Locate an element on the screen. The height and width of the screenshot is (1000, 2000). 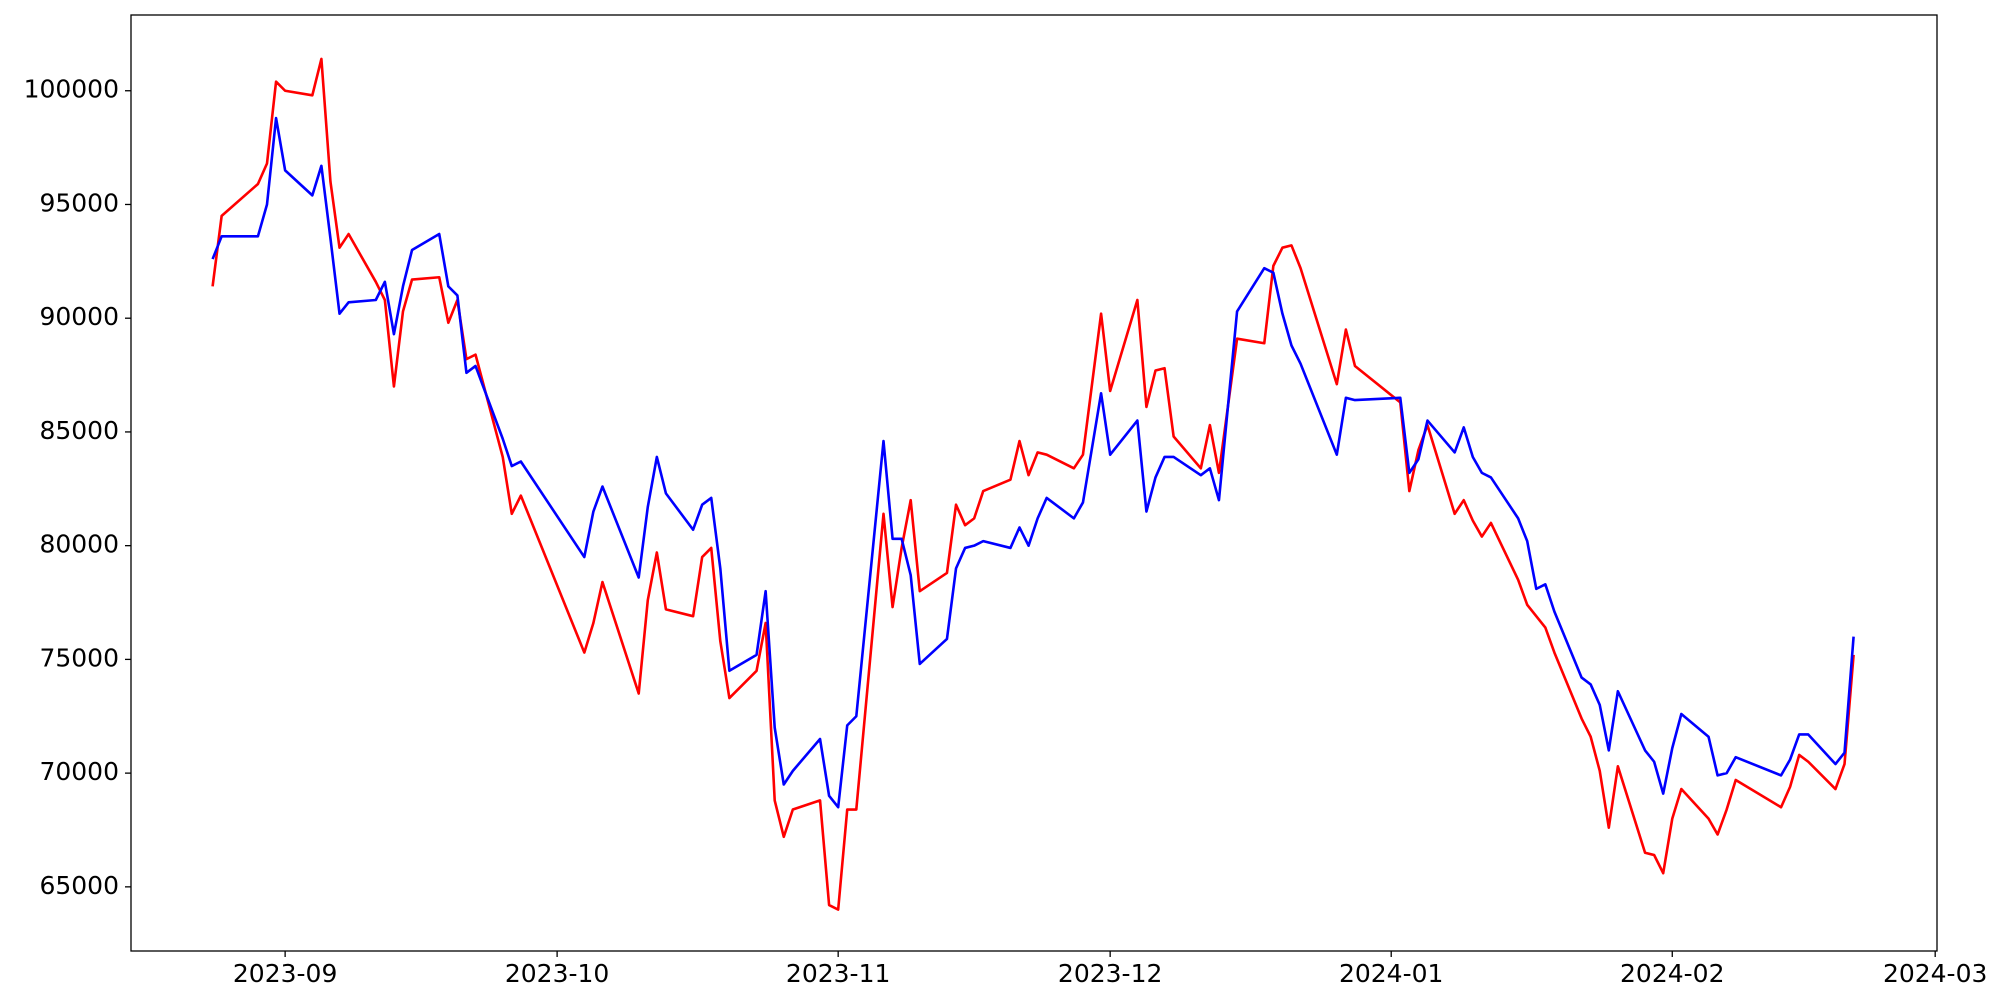
x-tick-label: 2024-02 is located at coordinates (1672, 973).